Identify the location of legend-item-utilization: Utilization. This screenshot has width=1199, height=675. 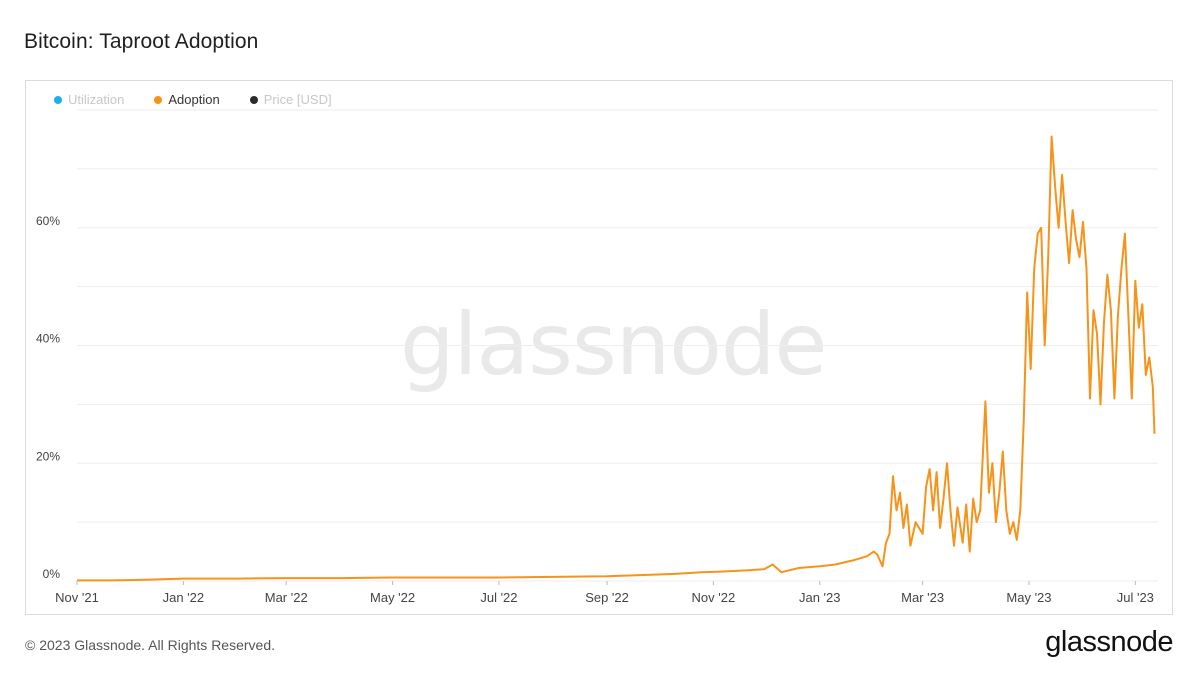
(89, 99).